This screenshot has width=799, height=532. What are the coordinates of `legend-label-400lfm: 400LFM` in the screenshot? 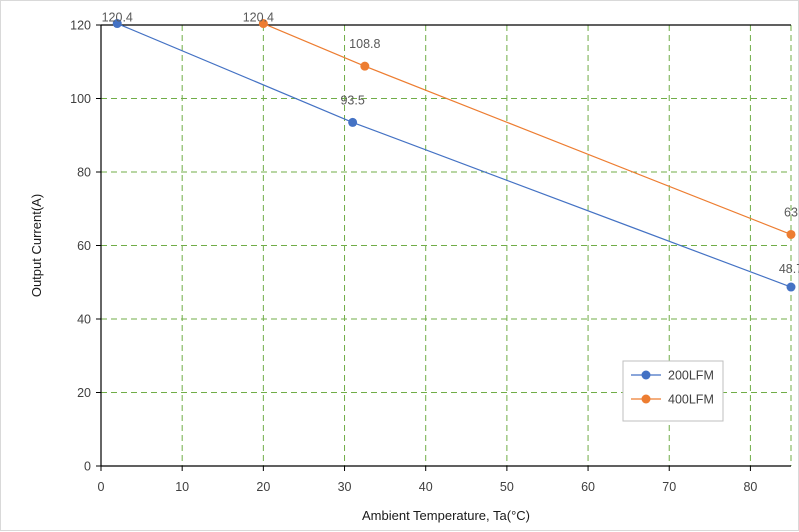 It's located at (691, 400).